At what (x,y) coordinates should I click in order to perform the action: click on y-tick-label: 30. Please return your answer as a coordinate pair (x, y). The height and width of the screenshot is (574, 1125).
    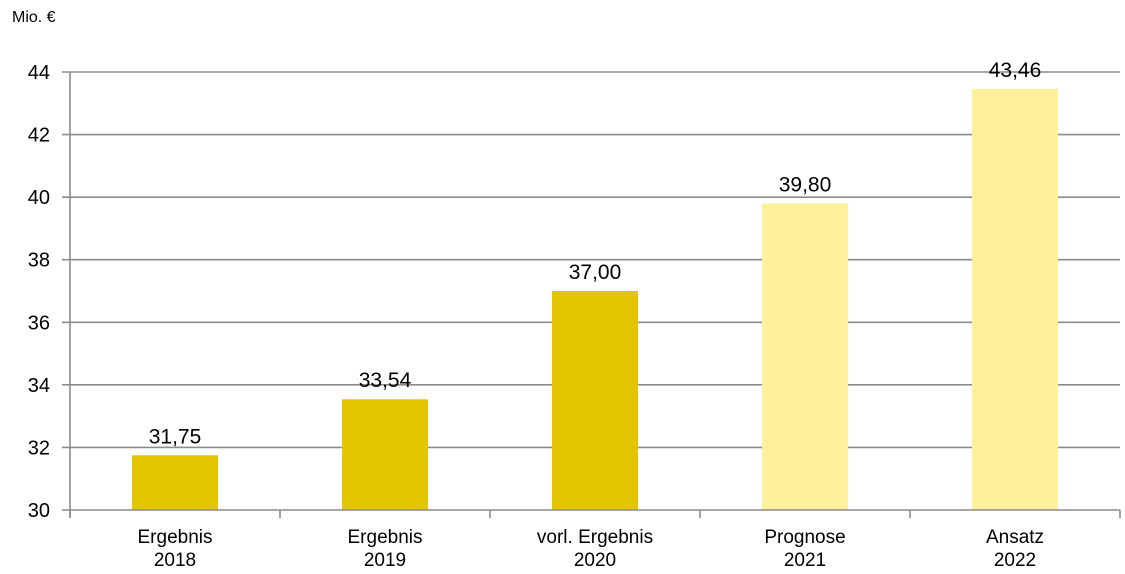
    Looking at the image, I should click on (39, 511).